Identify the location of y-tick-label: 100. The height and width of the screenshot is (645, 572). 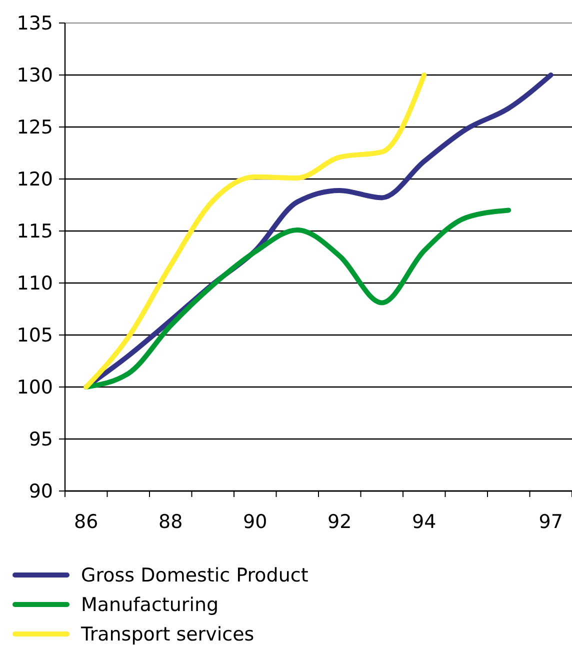
(34, 387).